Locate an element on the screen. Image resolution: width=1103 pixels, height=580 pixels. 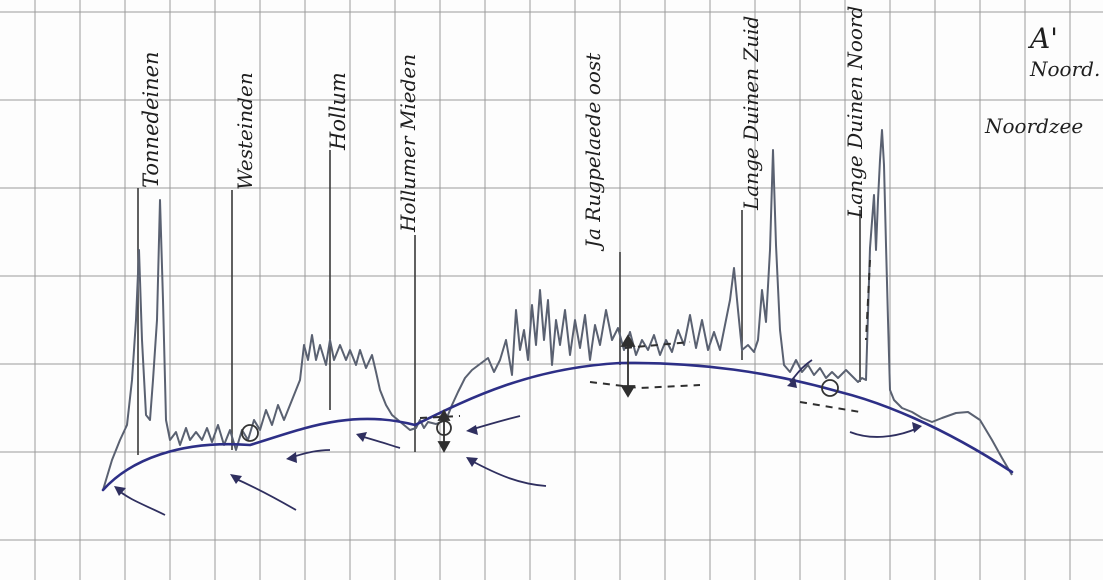
location-label: Hollumer Mieden is located at coordinates (408, 143).